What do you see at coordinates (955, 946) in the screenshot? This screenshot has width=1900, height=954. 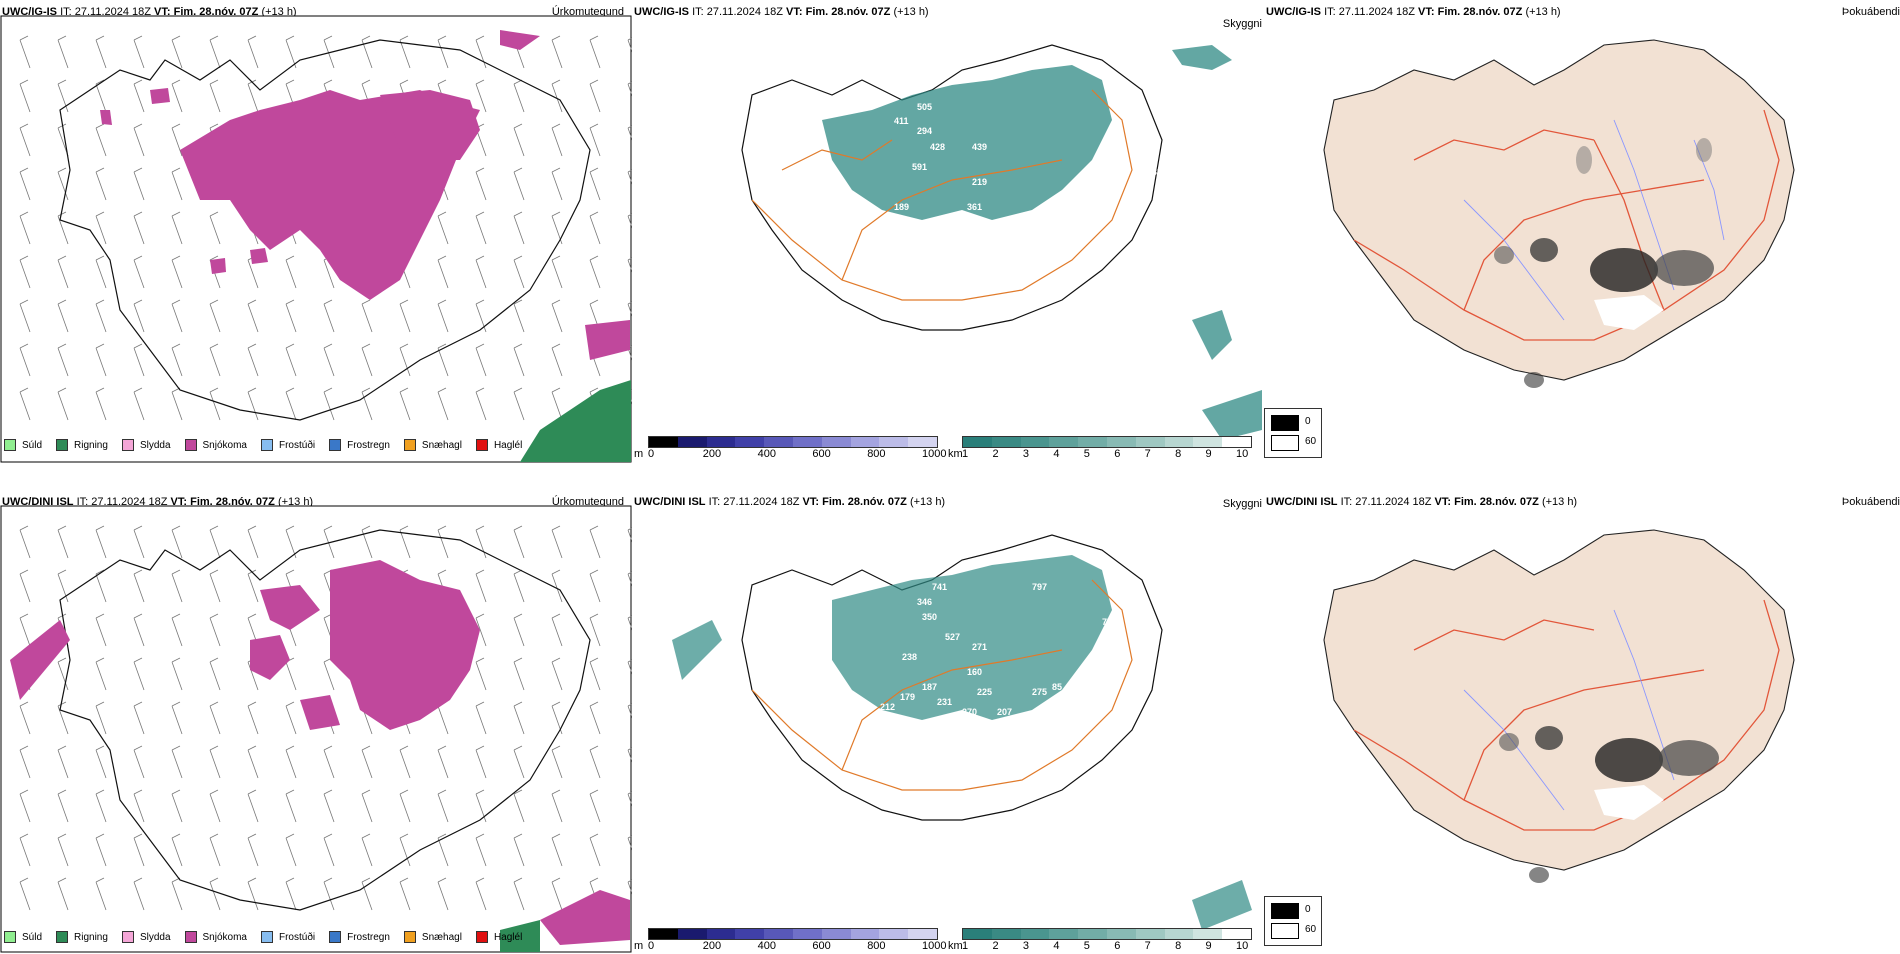 I see `colorbar-unit: km` at bounding box center [955, 946].